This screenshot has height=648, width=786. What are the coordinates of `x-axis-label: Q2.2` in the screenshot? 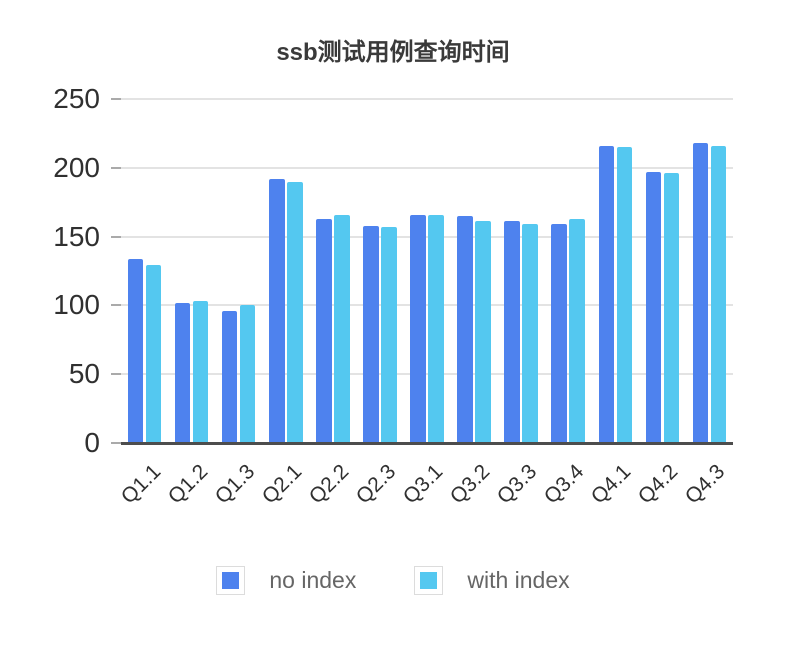 It's located at (329, 484).